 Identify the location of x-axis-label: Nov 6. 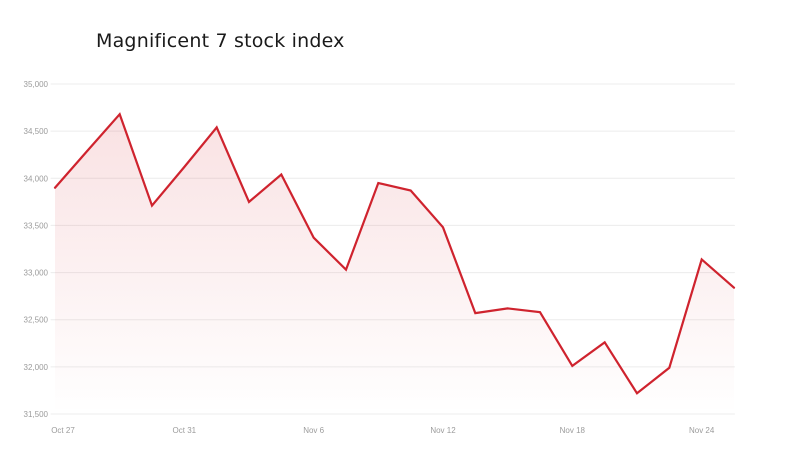
(313, 430).